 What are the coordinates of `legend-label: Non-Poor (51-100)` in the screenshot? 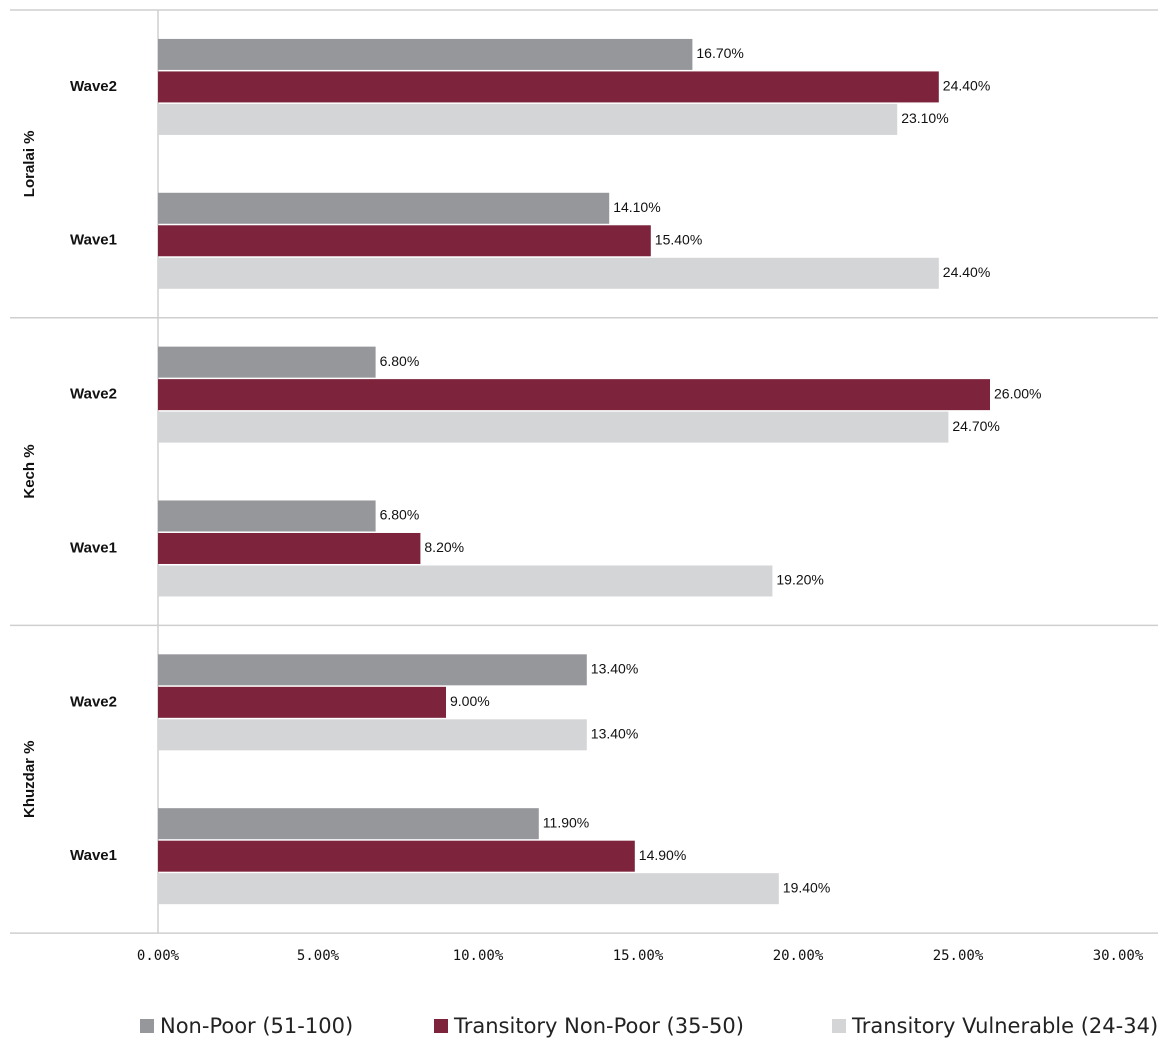 It's located at (257, 1026).